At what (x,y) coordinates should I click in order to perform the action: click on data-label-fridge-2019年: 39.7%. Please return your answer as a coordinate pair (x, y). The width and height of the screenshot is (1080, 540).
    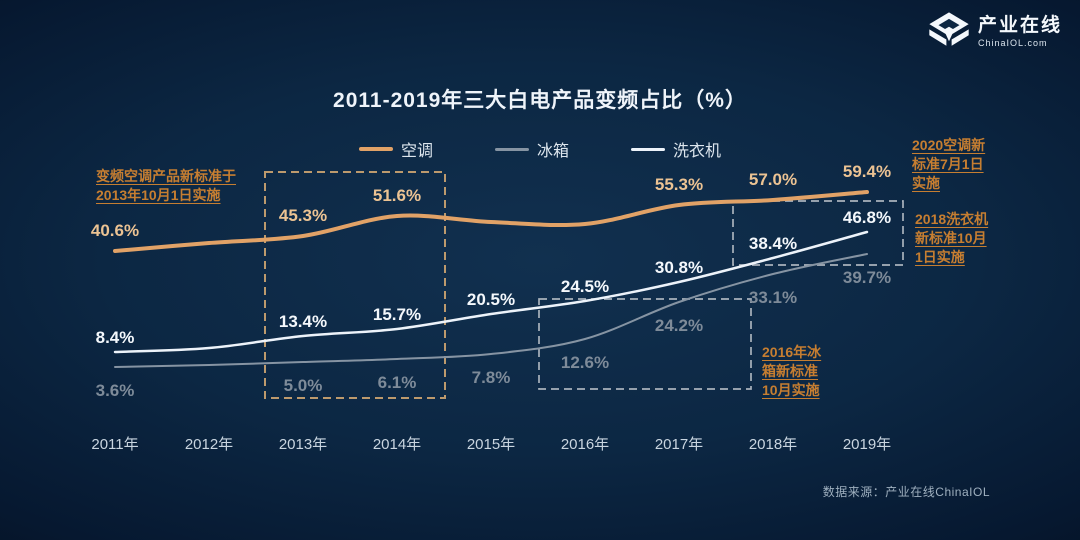
    Looking at the image, I should click on (867, 277).